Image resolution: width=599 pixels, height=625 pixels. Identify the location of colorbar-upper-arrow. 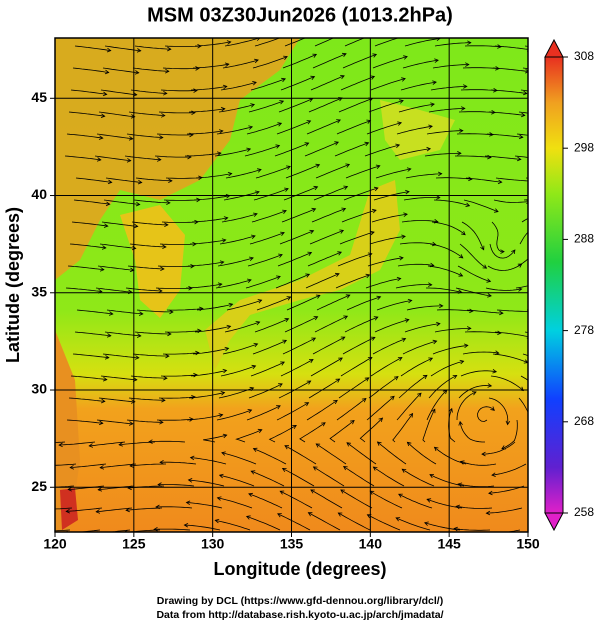
(554, 48).